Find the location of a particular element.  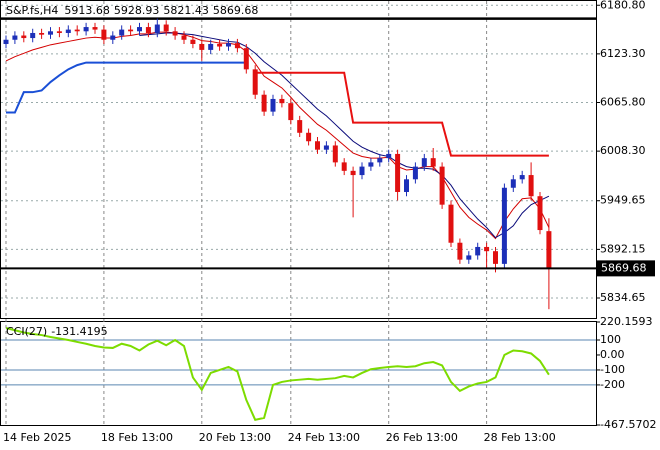

y-tick-label: 0.00 is located at coordinates (612, 354).